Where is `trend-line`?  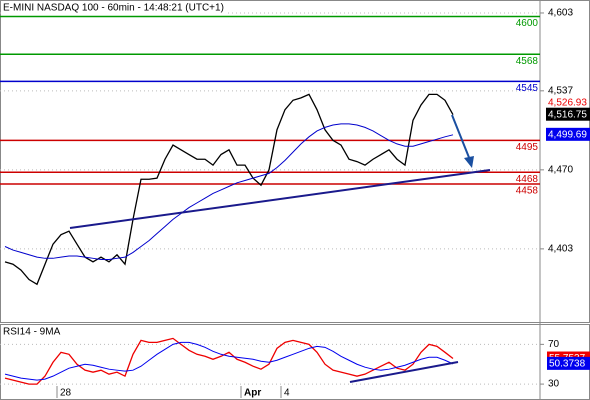
trend-line is located at coordinates (280, 199).